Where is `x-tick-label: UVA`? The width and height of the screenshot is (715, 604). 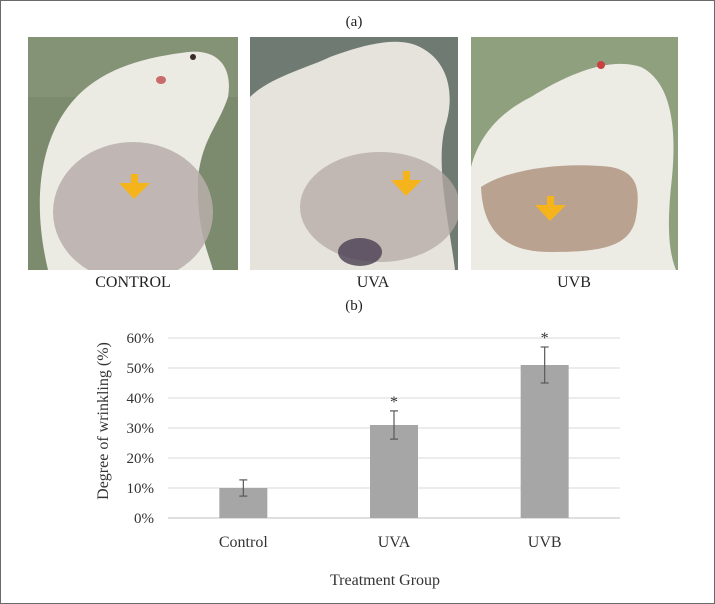 x-tick-label: UVA is located at coordinates (394, 542).